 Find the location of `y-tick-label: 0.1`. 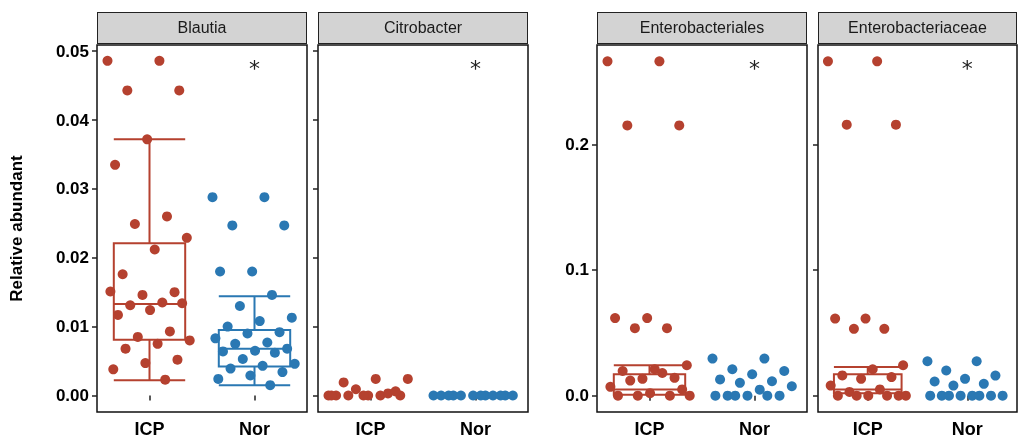

y-tick-label: 0.1 is located at coordinates (577, 270).